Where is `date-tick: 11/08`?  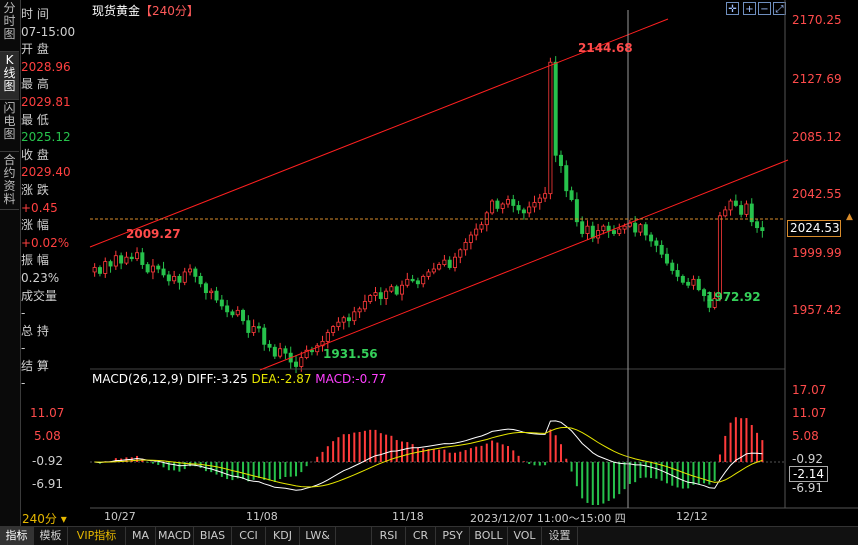 date-tick: 11/08 is located at coordinates (262, 516).